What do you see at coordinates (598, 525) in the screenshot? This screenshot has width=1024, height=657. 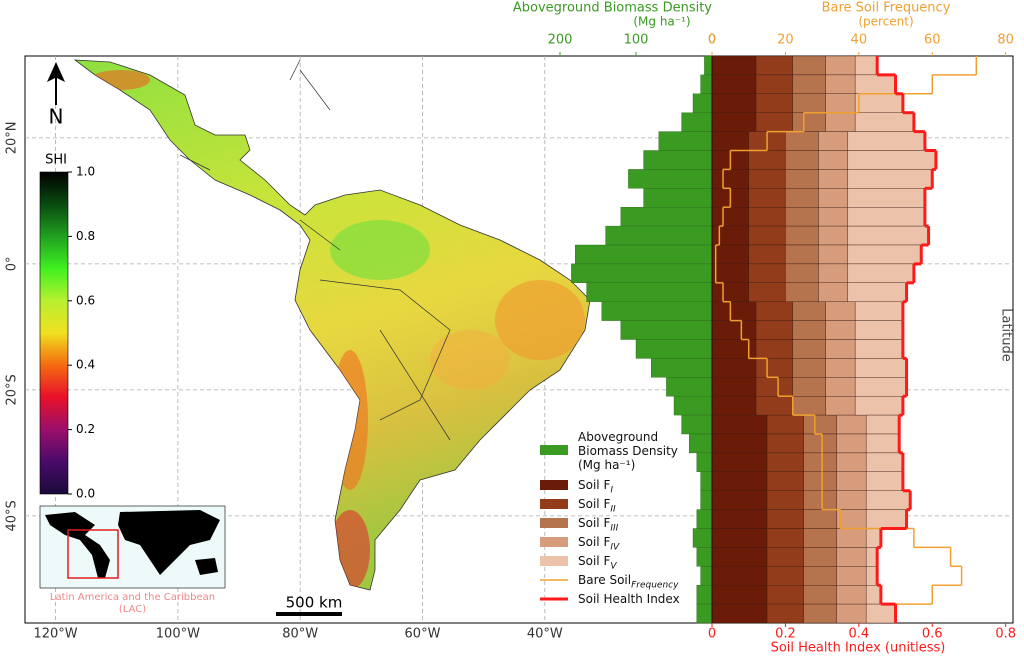 I see `legend-entry: Soil FIII` at bounding box center [598, 525].